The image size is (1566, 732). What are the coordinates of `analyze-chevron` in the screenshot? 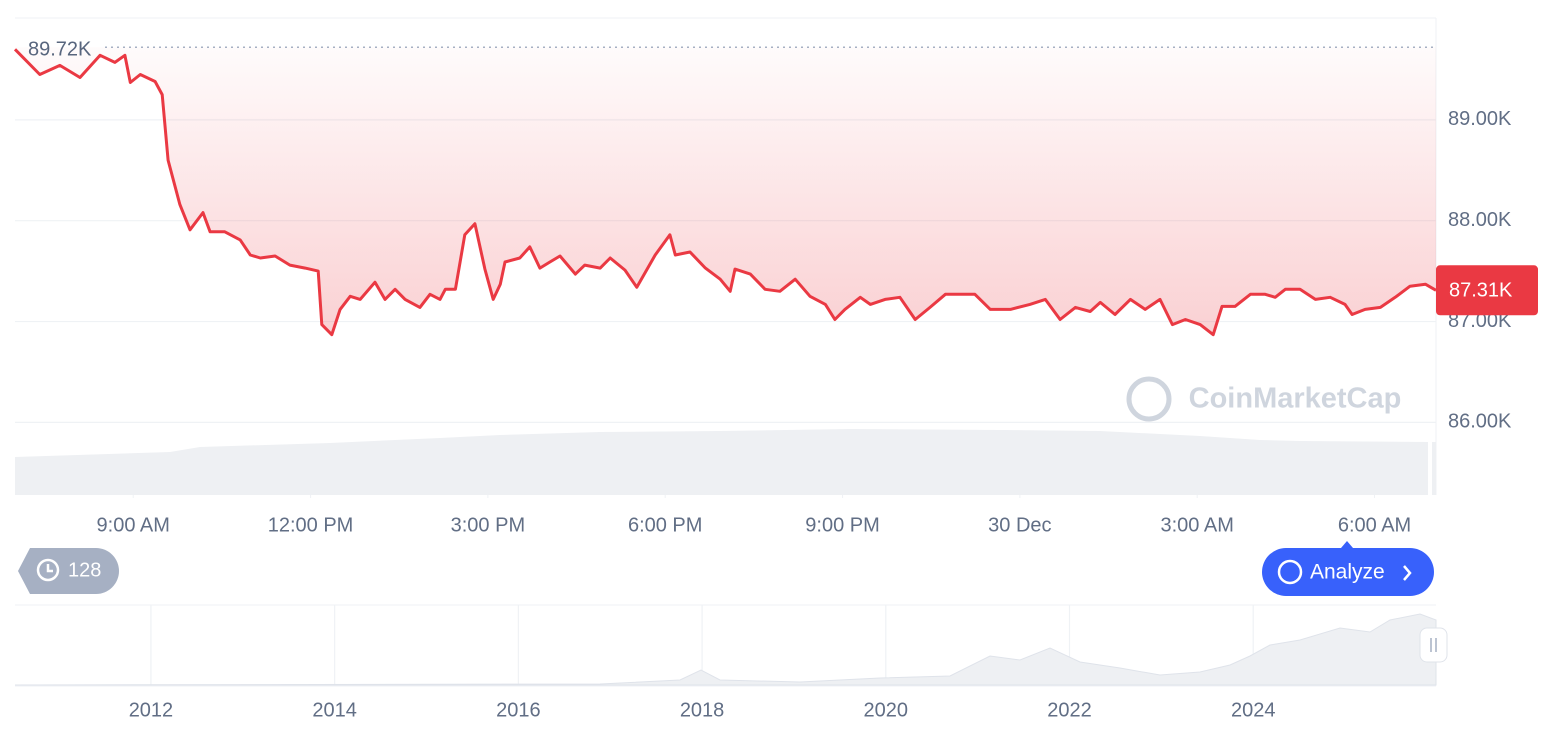 It's located at (1407, 573).